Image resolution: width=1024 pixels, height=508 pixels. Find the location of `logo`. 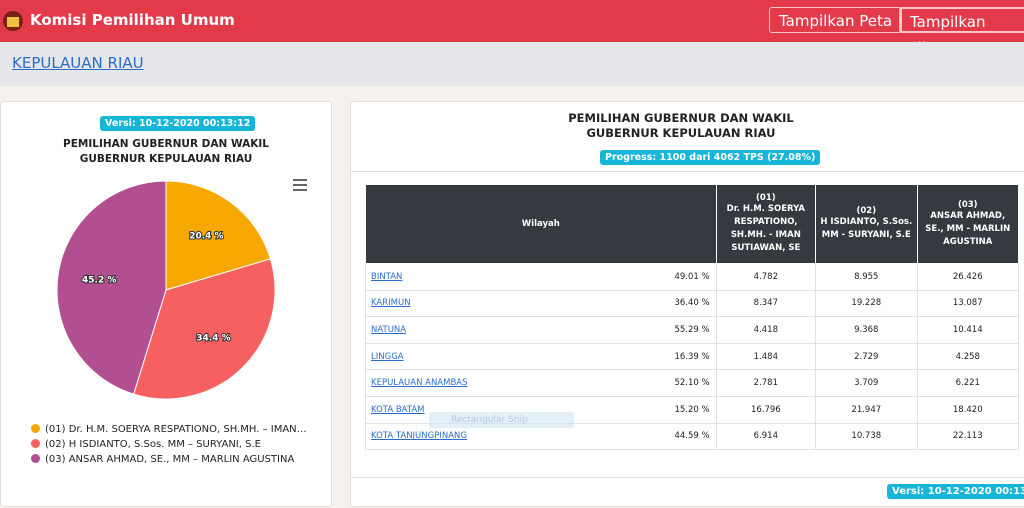

logo is located at coordinates (13, 21).